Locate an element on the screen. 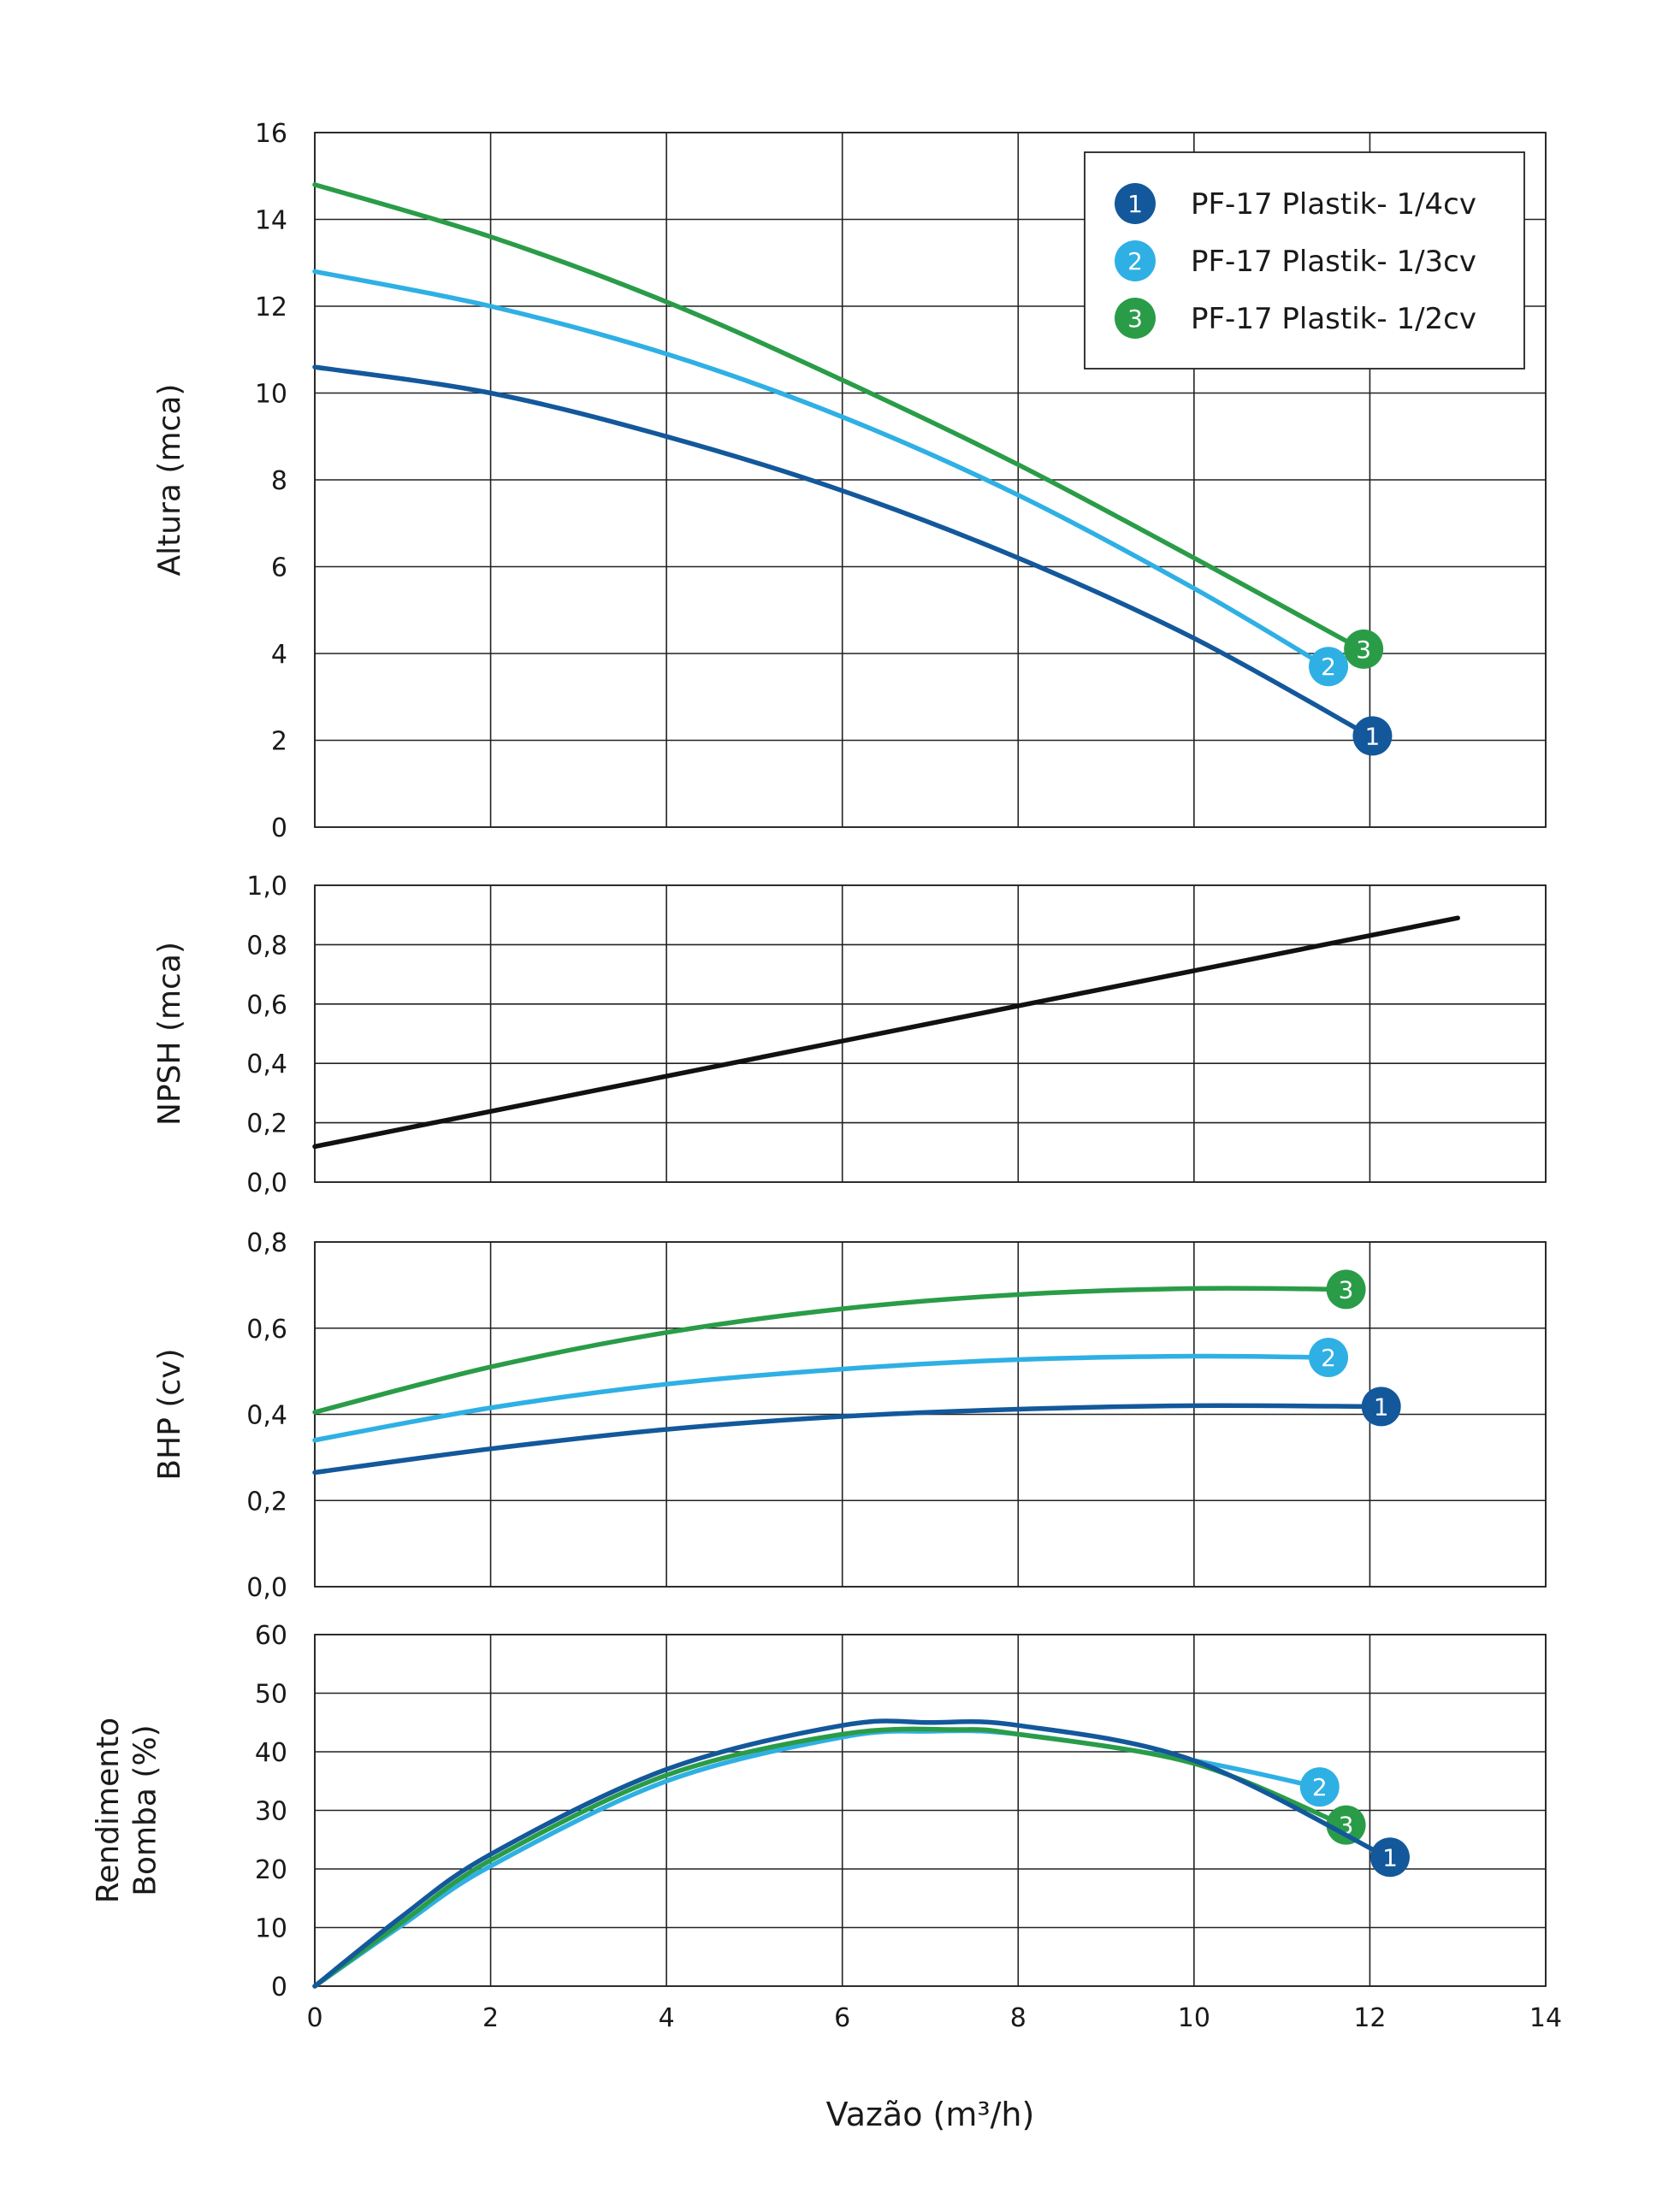 Image resolution: width=1680 pixels, height=2194 pixels. legend-marker-label: 2 is located at coordinates (1135, 261).